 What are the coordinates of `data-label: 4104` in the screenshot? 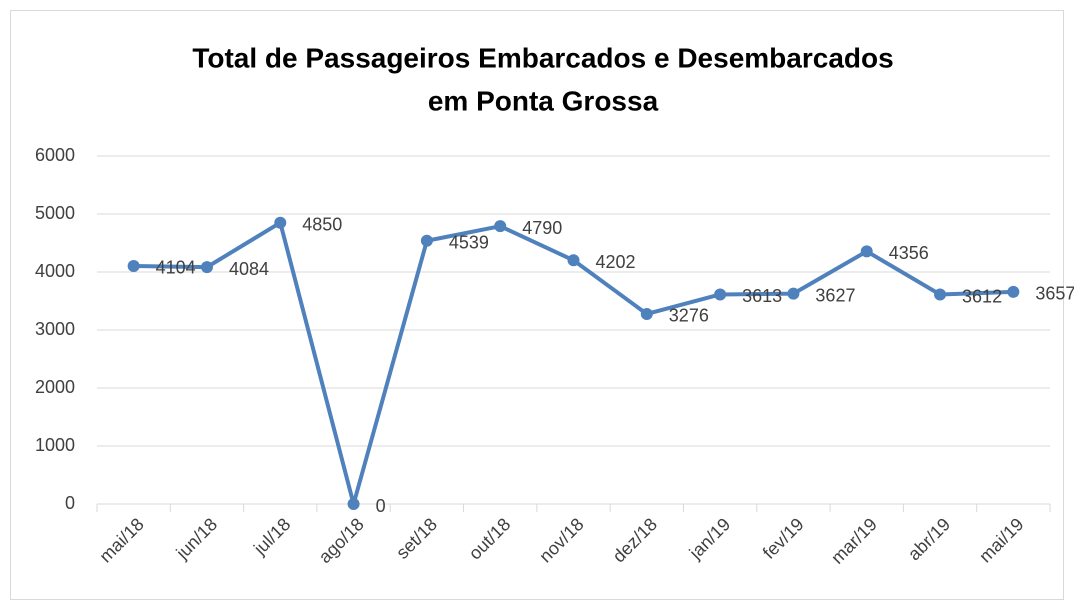 It's located at (176, 268).